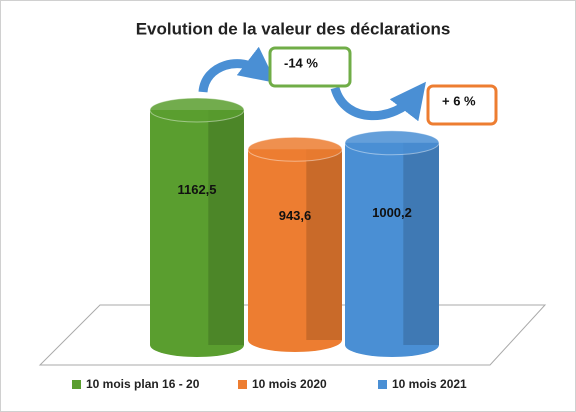 The image size is (576, 412). Describe the element at coordinates (143, 384) in the screenshot. I see `legend-label: 10 mois plan 16 - 20` at that location.